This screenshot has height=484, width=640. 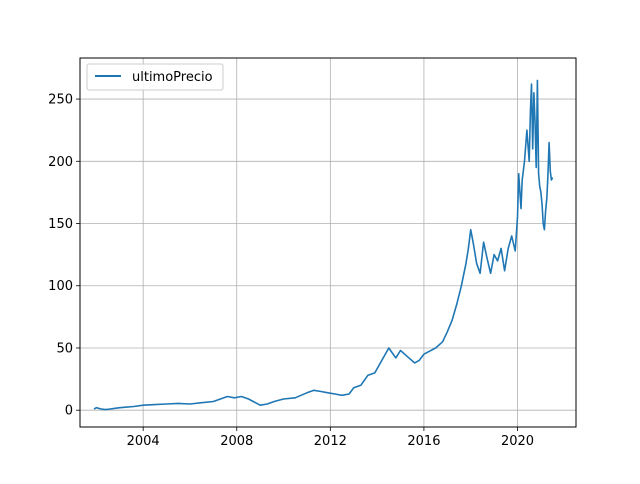 I want to click on x-tick-label: 2004, so click(x=143, y=441).